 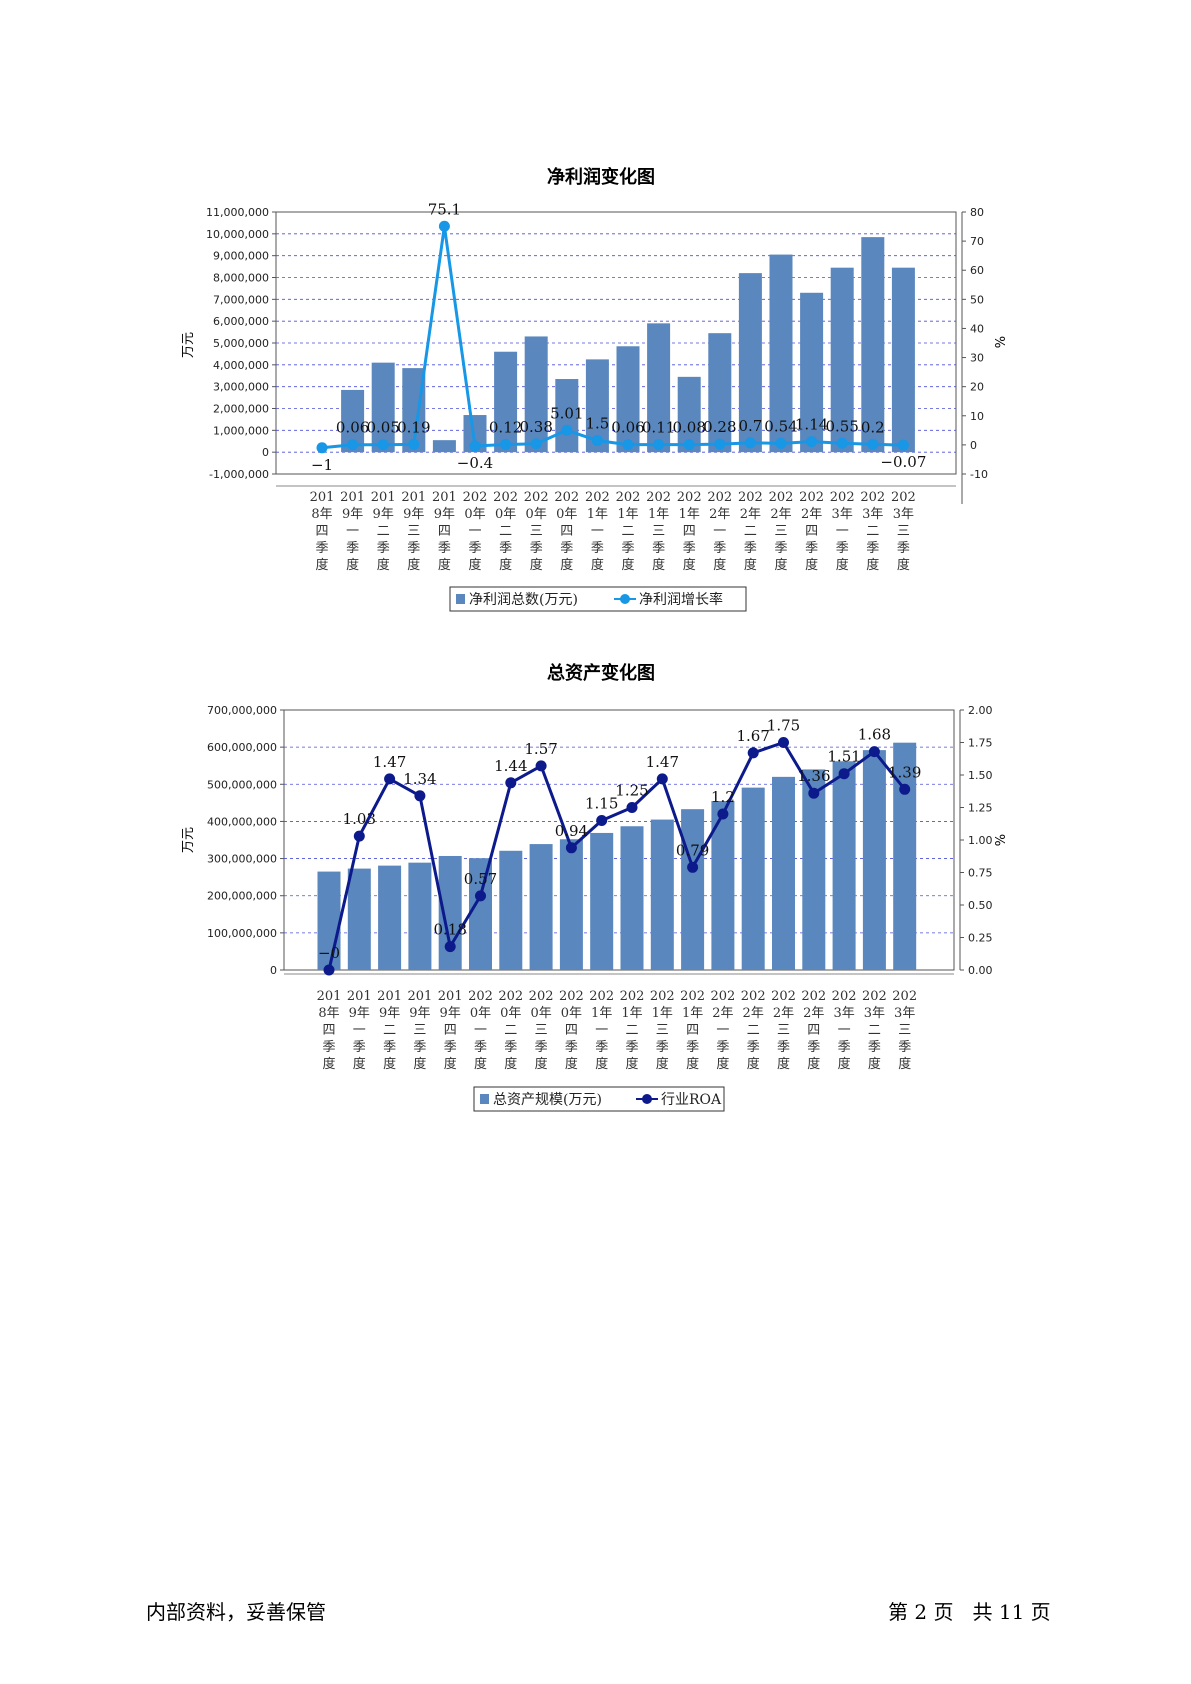 What do you see at coordinates (780, 514) in the screenshot?
I see `category-label: 2年` at bounding box center [780, 514].